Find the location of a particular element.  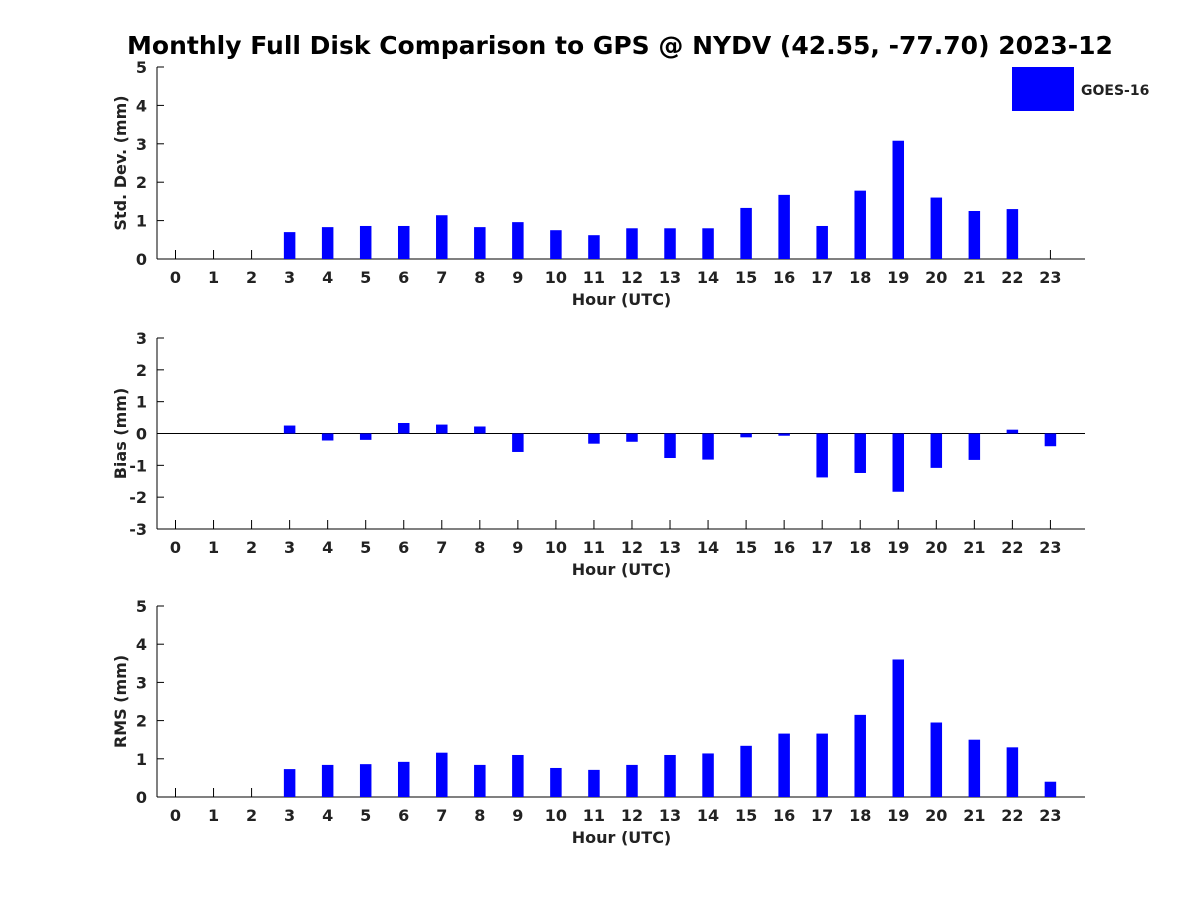

x-tick-label: 14 is located at coordinates (708, 815).